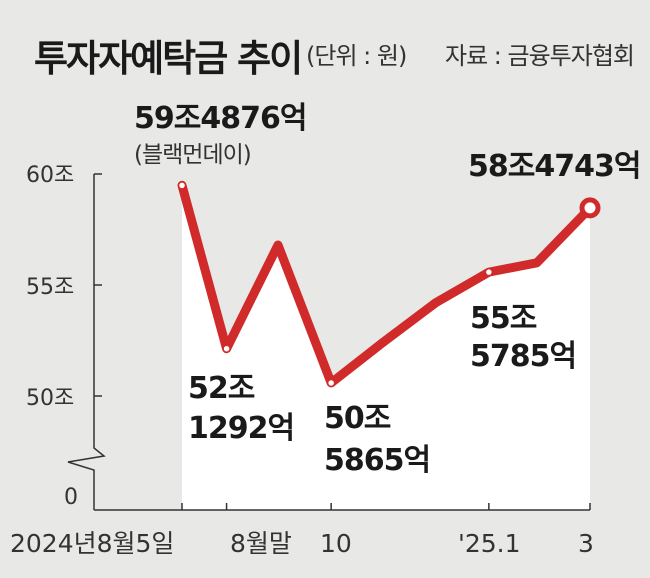 The image size is (650, 578). I want to click on annotation-jan-line2: 5785억, so click(523, 356).